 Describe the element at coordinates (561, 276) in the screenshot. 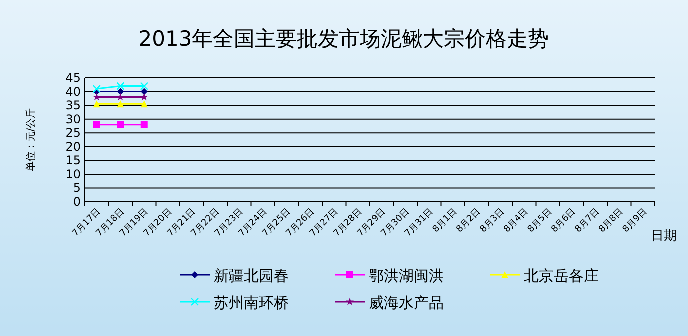

I see `legend-label: 北京岳各庄` at that location.